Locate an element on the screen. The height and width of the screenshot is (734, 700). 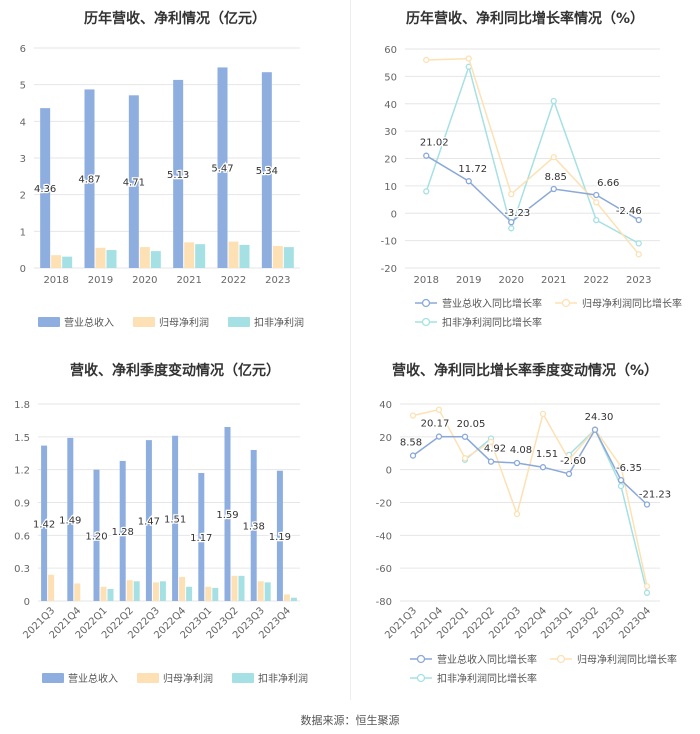
data-label: 4.36 is located at coordinates (45, 189).